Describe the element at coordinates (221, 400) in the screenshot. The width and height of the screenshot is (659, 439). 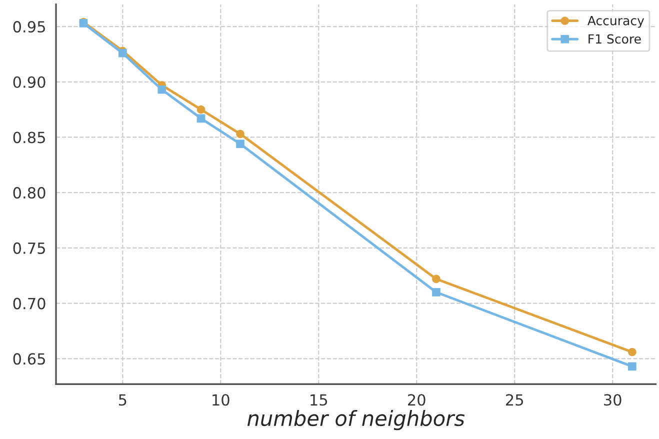
I see `x-tick-label: 10` at that location.